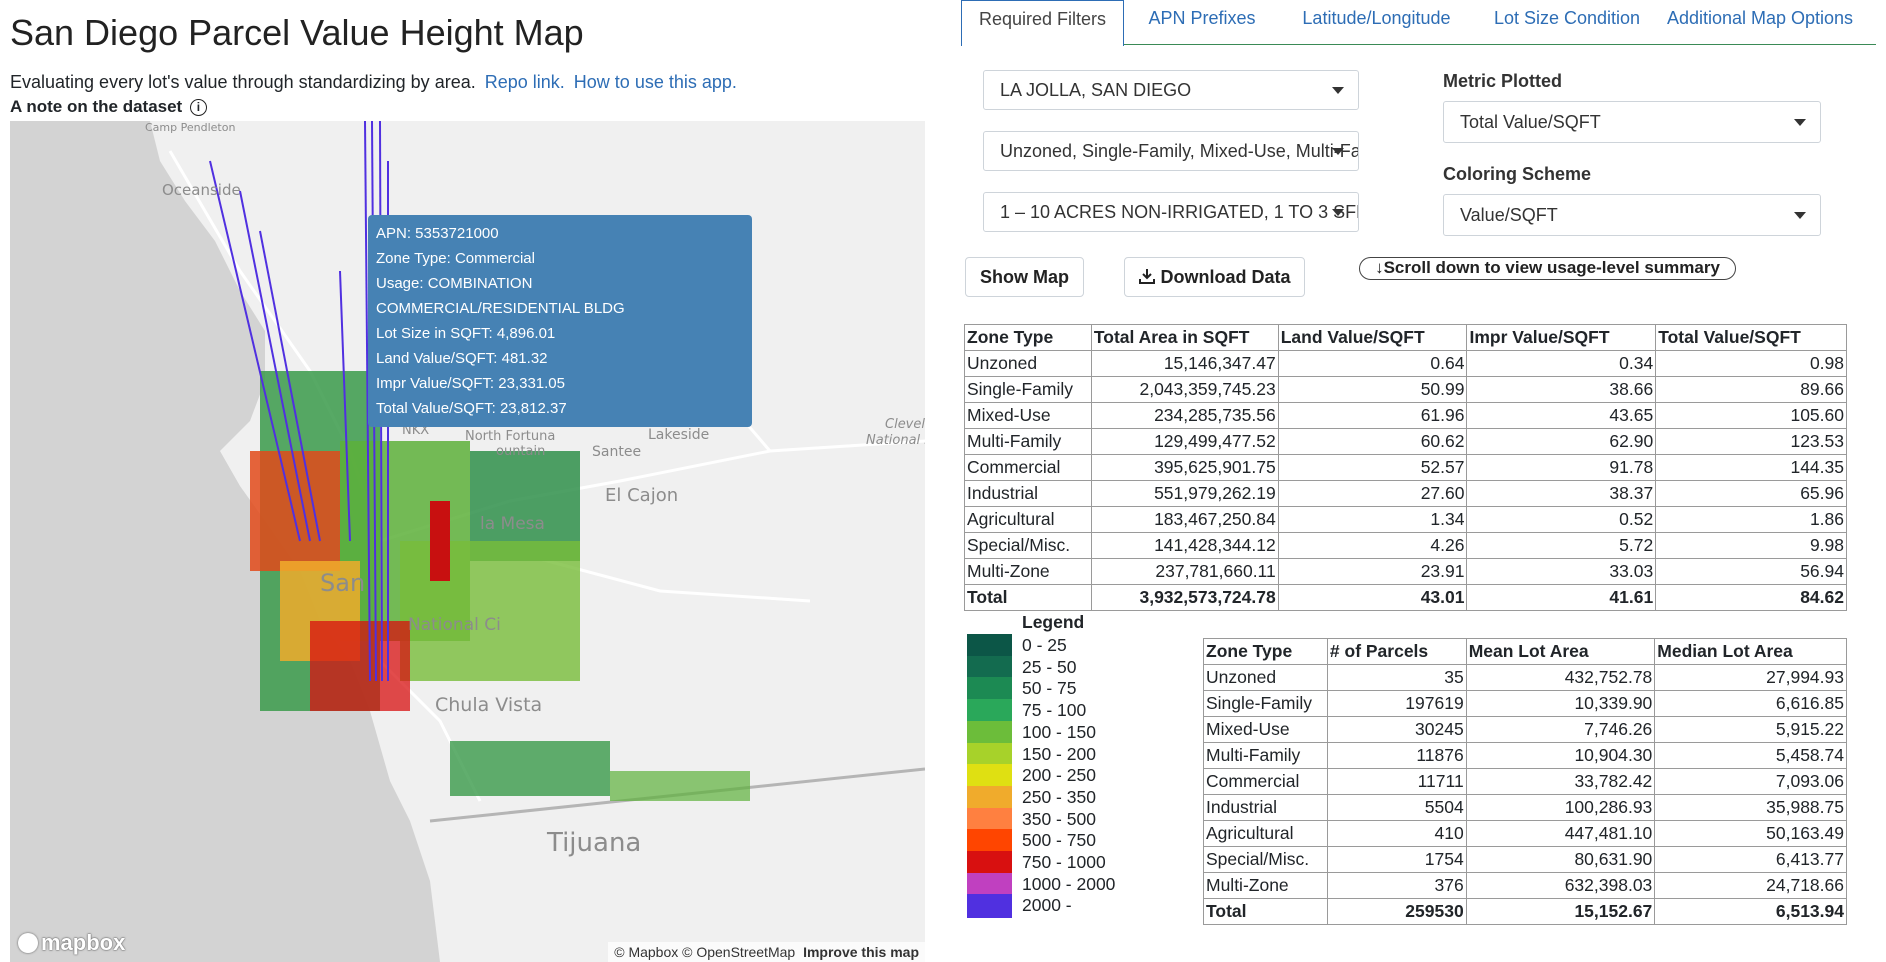 This screenshot has height=962, width=1886. What do you see at coordinates (1372, 519) in the screenshot?
I see `table-cell: 1.34` at bounding box center [1372, 519].